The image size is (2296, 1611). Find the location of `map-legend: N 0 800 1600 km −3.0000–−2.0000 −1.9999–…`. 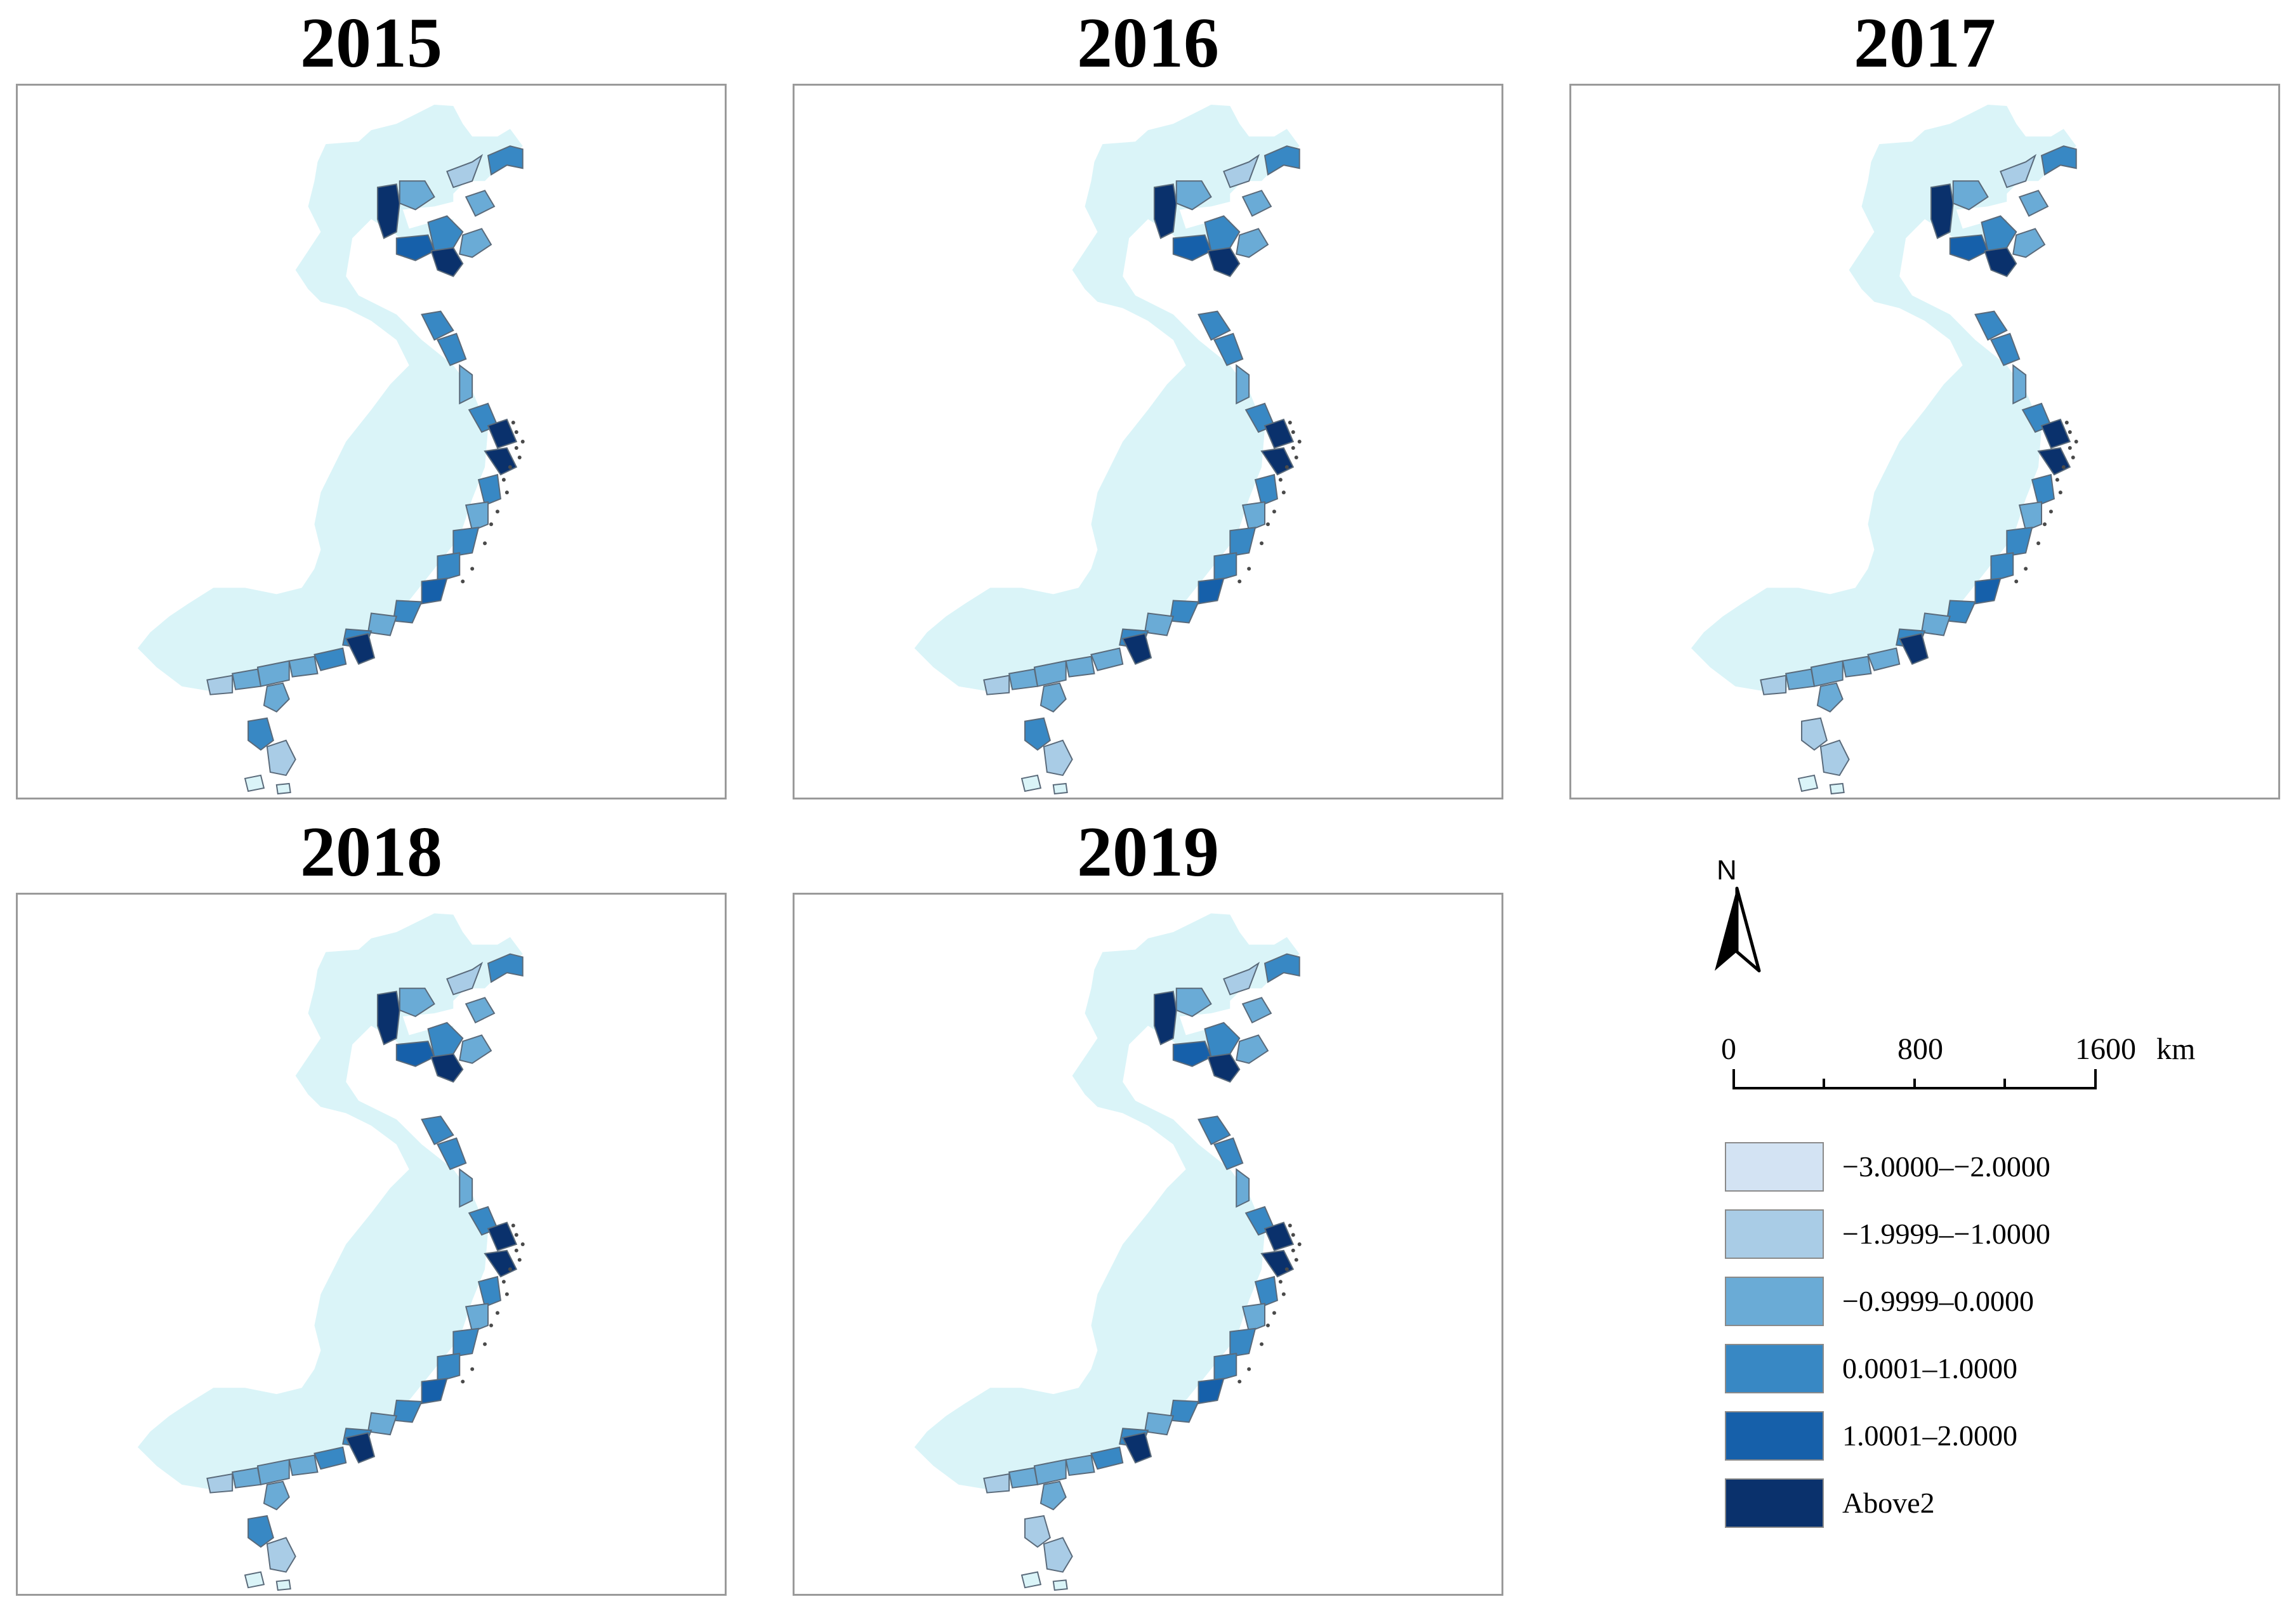

map-legend: N 0 800 1600 km −3.0000–−2.0000 −1.9999–… is located at coordinates (1967, 1206).